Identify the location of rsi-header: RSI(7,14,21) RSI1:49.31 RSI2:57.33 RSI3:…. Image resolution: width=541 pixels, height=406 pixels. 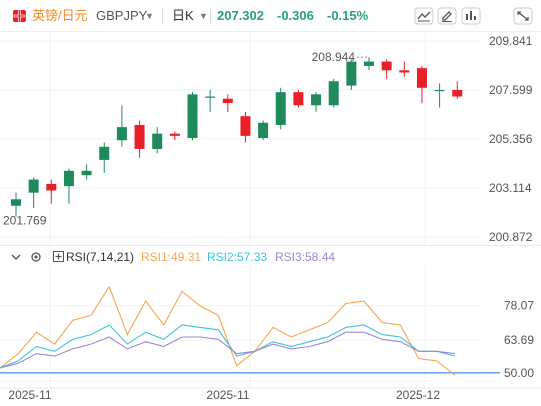
(270, 257).